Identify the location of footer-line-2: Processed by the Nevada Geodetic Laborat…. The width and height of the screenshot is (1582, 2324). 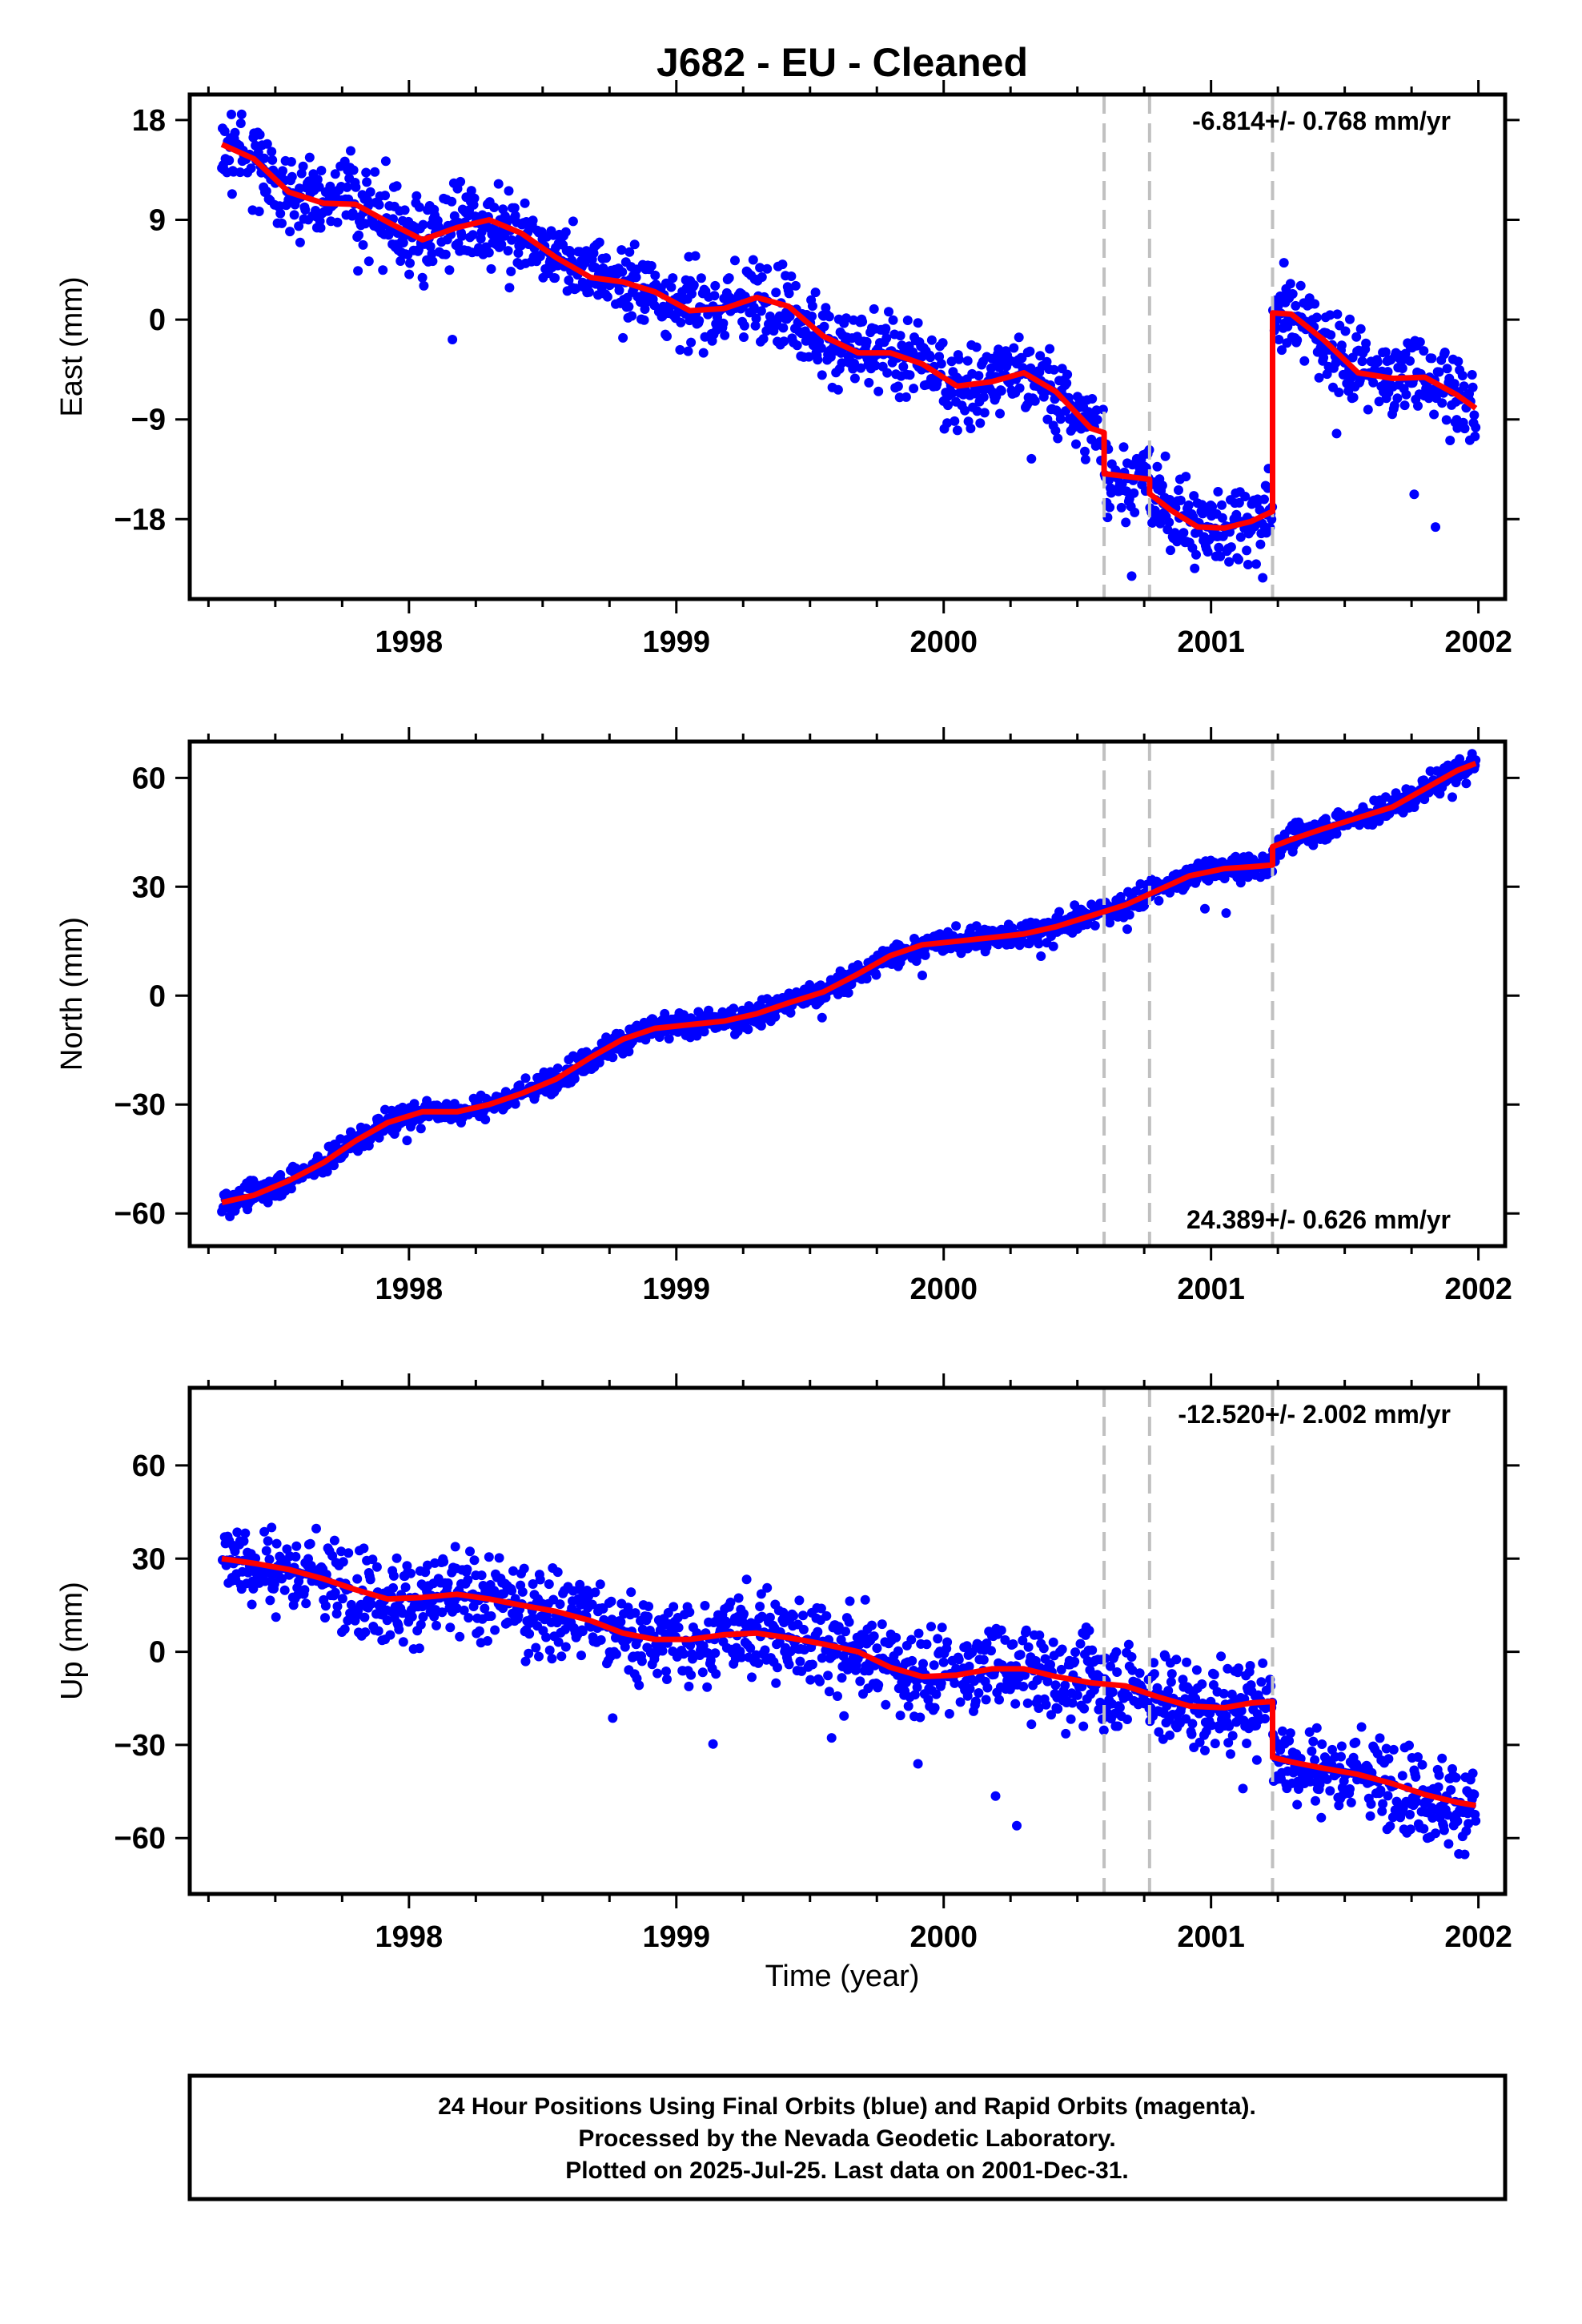
(847, 2138).